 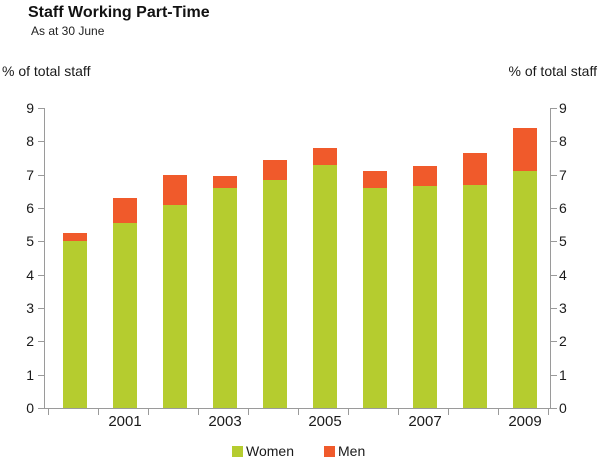 I want to click on bar-men-2003, so click(x=225, y=182).